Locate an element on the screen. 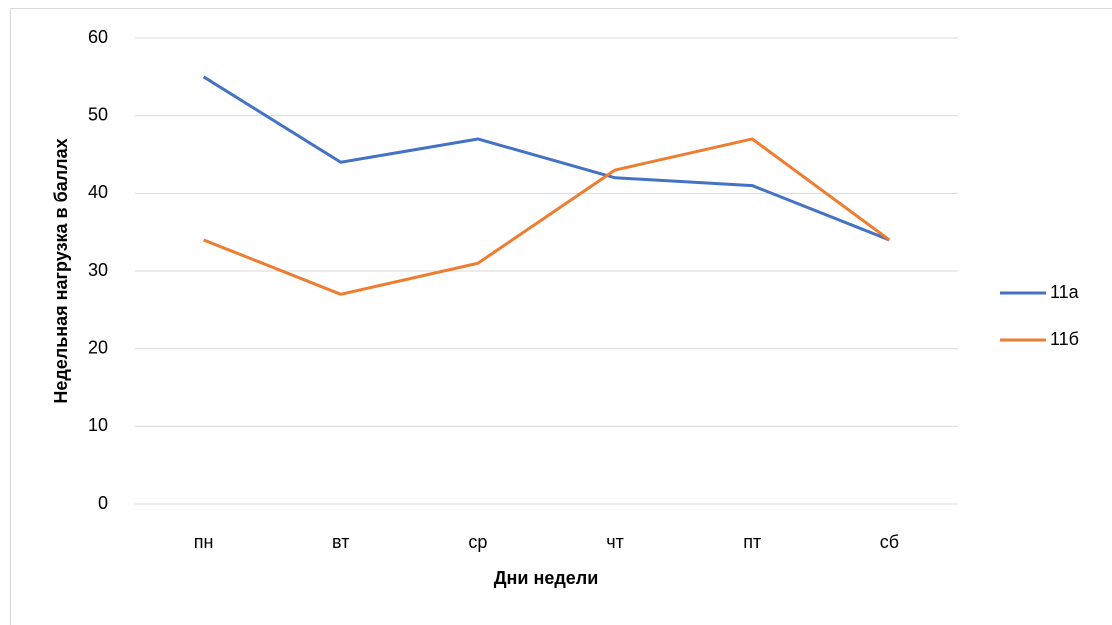  y-tick-label: 0 is located at coordinates (103, 503).